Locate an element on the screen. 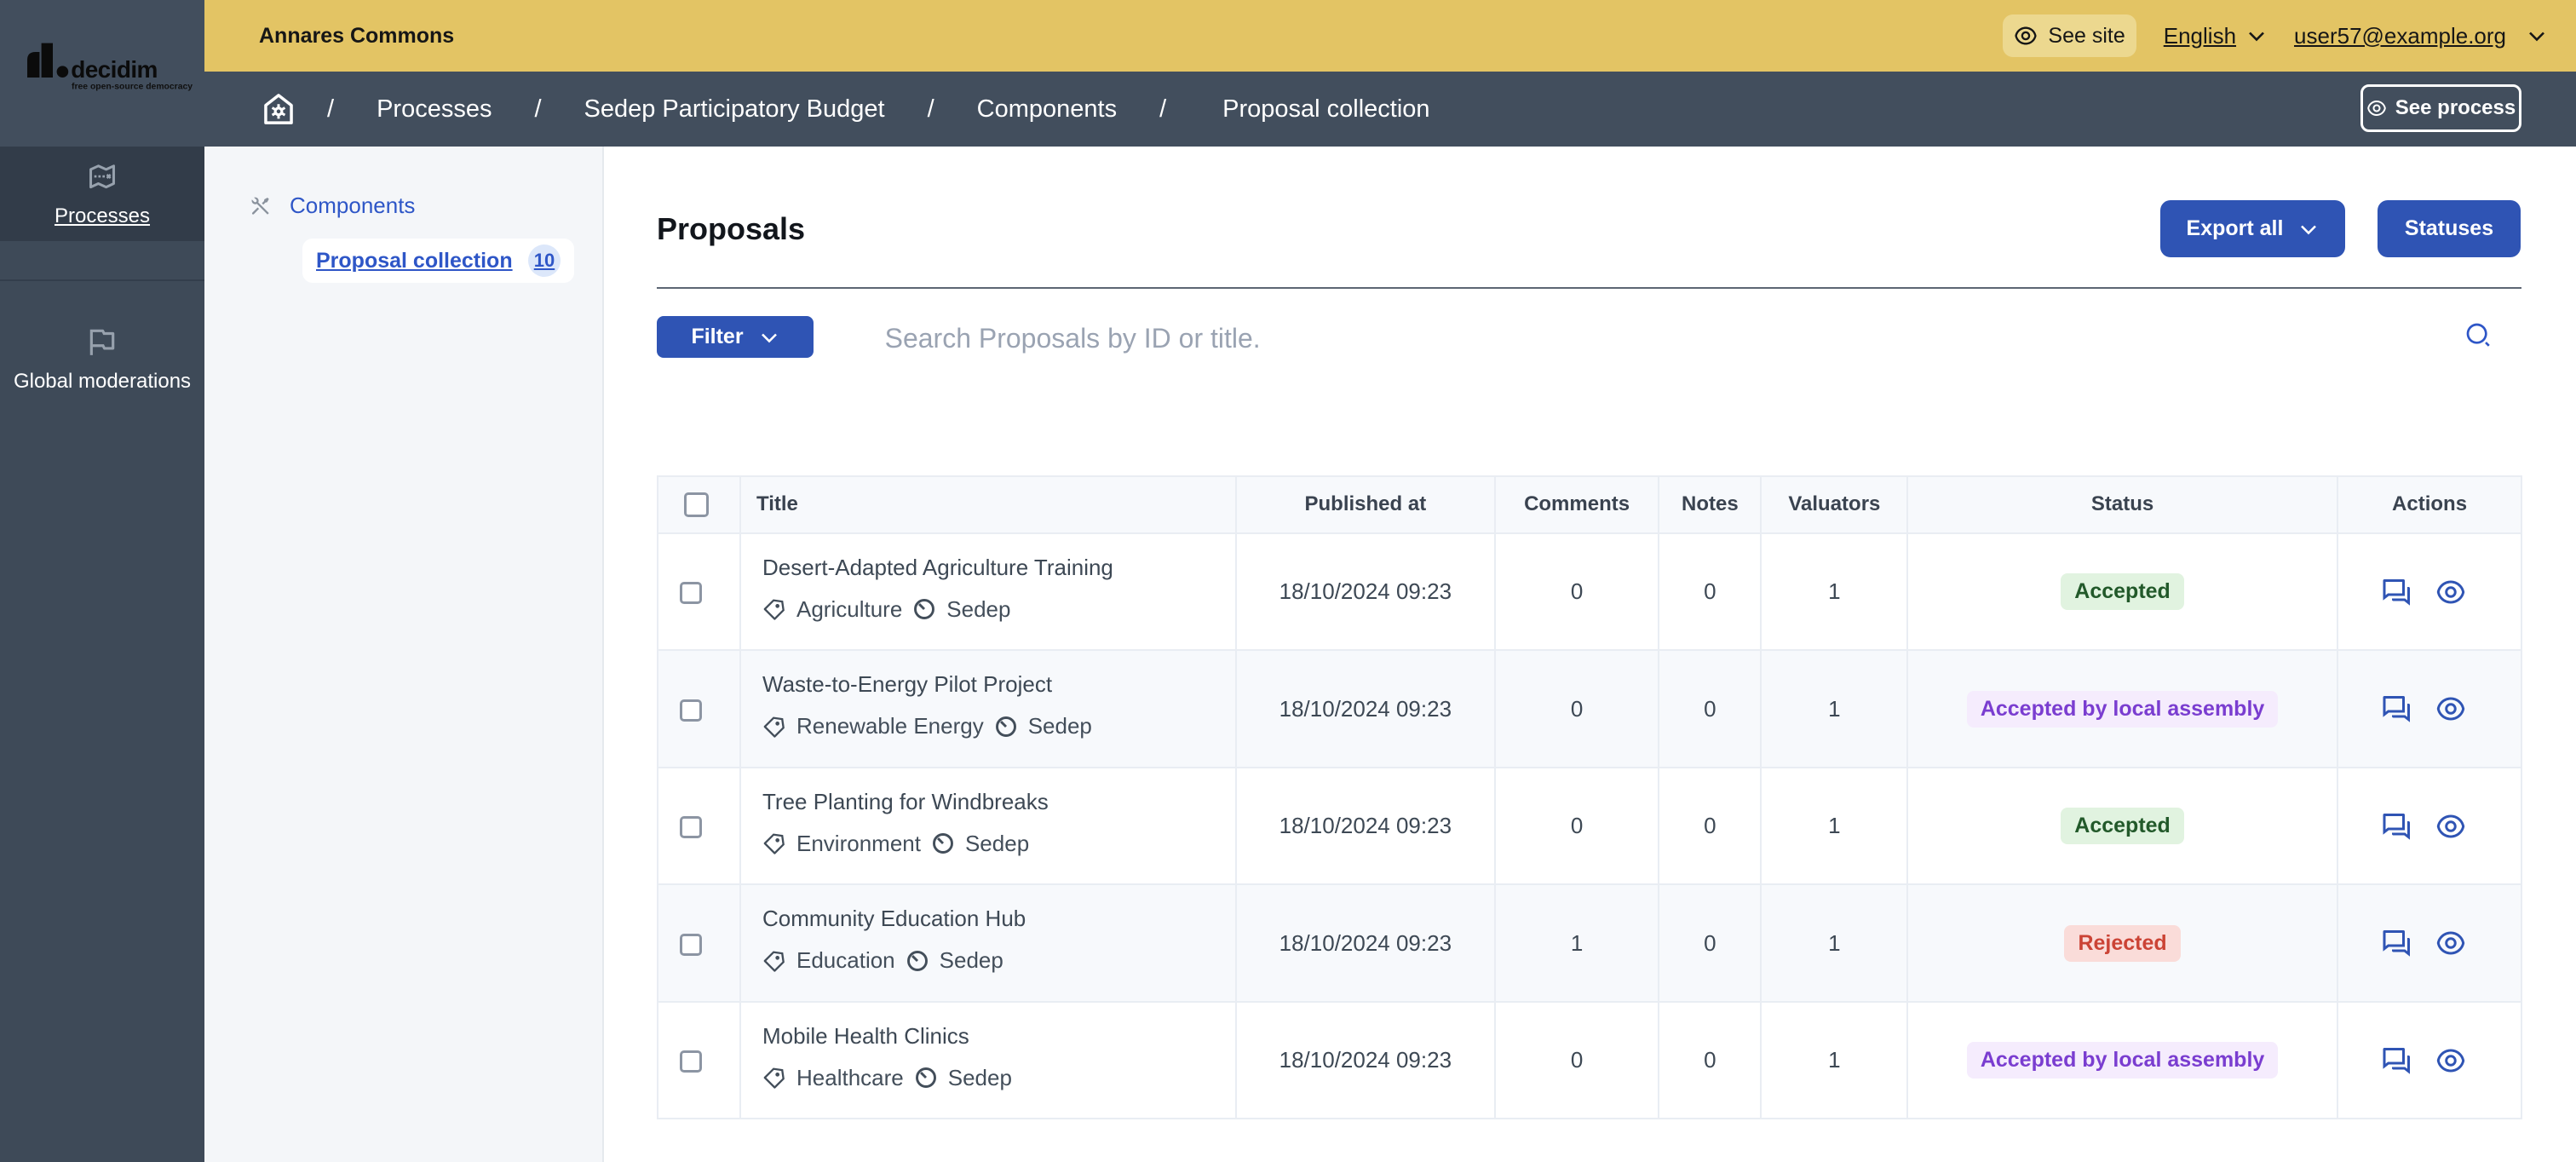 The image size is (2576, 1162). svg-text: free open-source democracy is located at coordinates (133, 86).